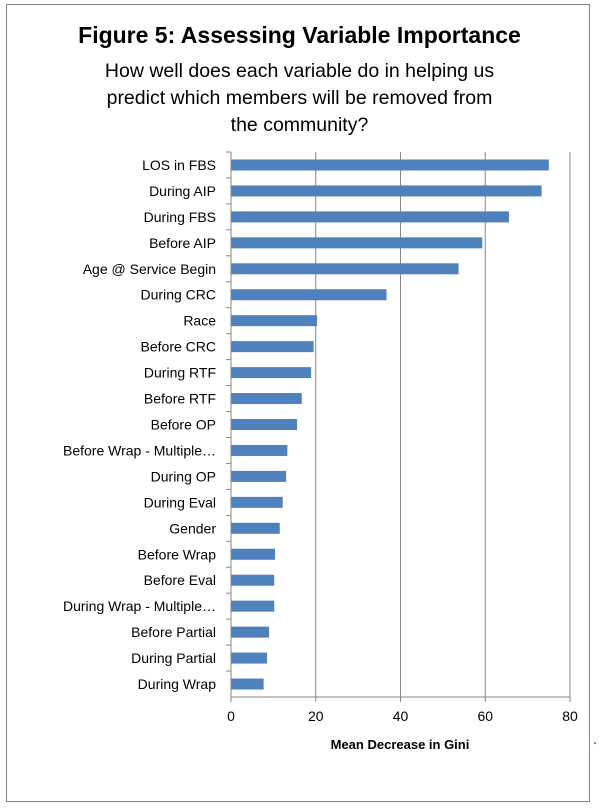 The width and height of the screenshot is (599, 810). I want to click on category-label-4: Before AIP, so click(182, 243).